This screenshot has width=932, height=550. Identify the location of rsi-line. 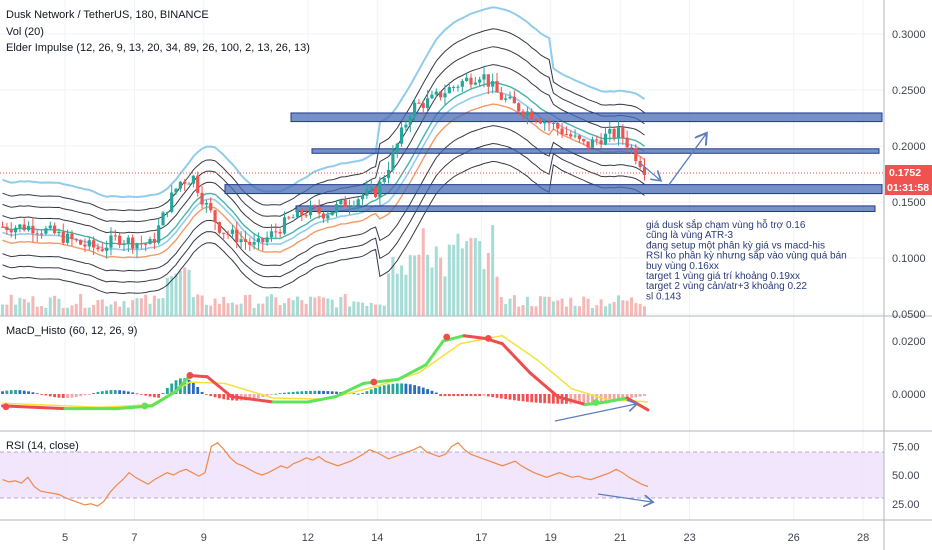
(325, 474).